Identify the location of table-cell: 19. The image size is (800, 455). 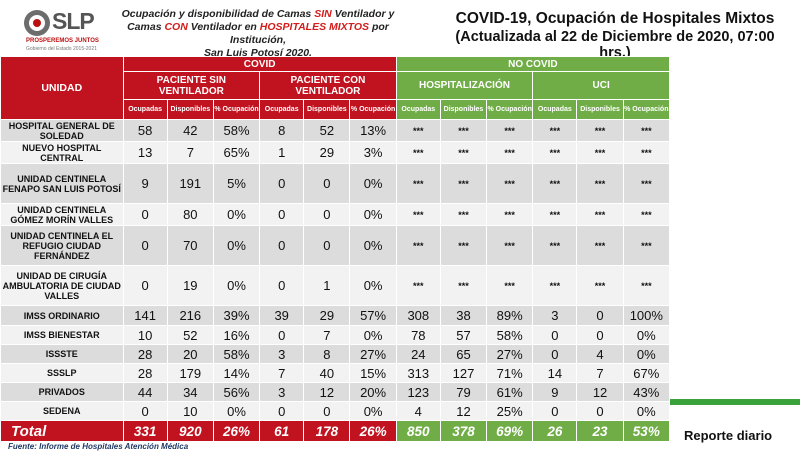
(190, 285).